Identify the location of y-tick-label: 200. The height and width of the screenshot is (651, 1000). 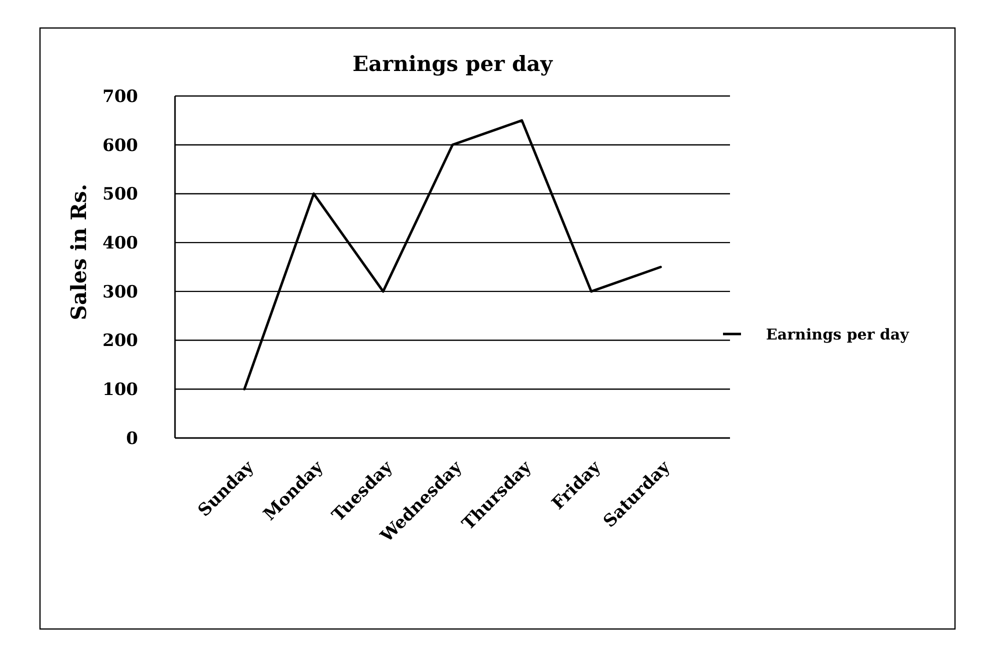
(120, 341).